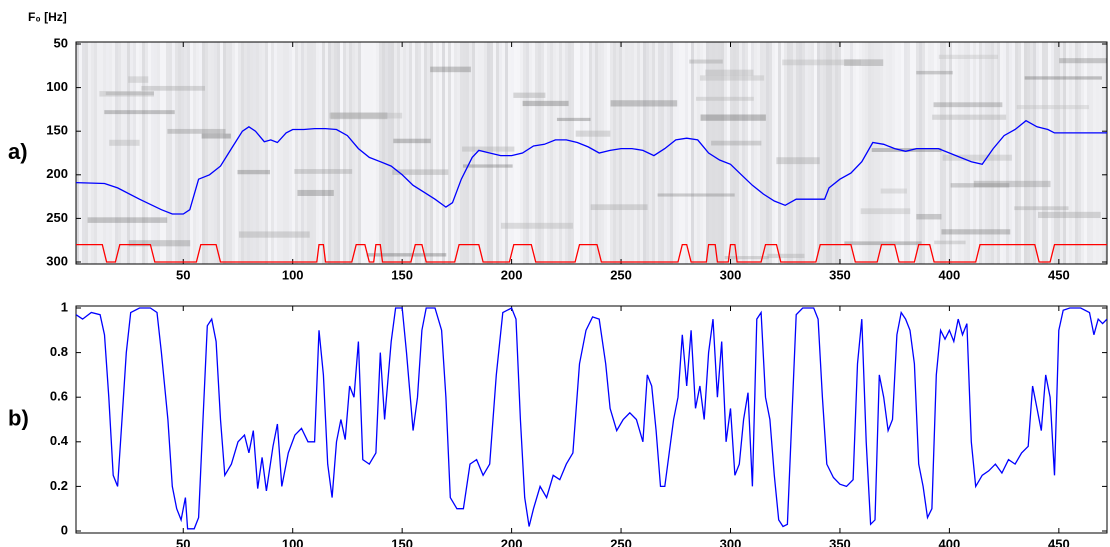 The width and height of the screenshot is (1110, 547). I want to click on x-tick-label: 50, so click(183, 274).